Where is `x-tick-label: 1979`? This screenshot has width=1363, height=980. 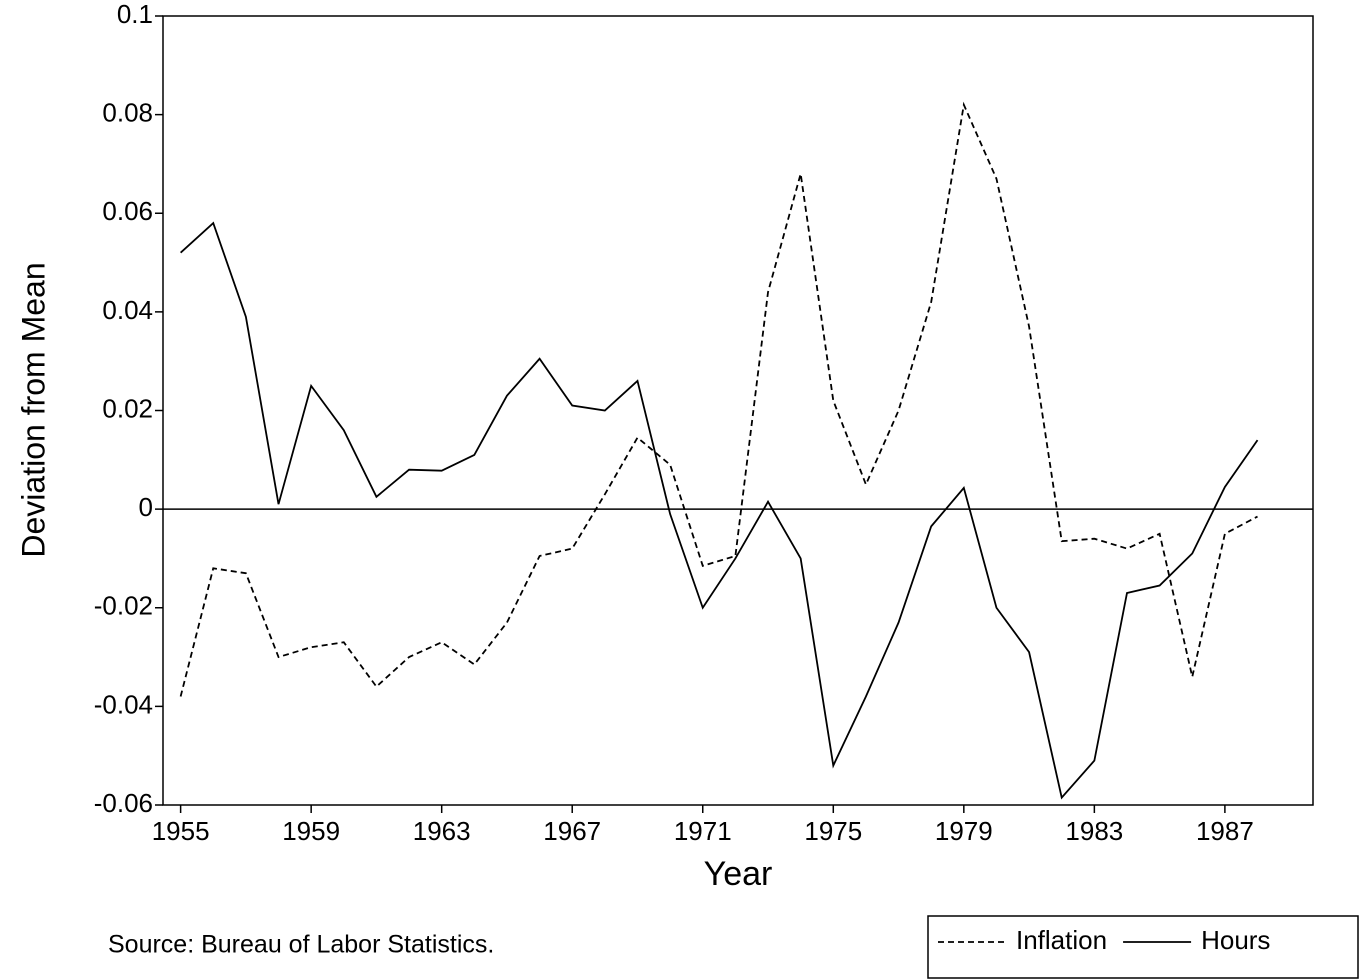
x-tick-label: 1979 is located at coordinates (964, 831).